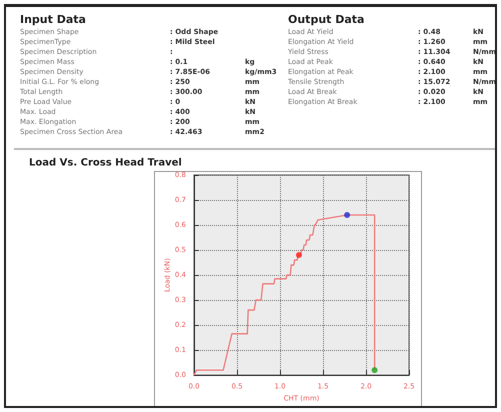 This screenshot has height=412, width=501. Describe the element at coordinates (105, 163) in the screenshot. I see `text: Load Vs. Cross Head Travel` at that location.